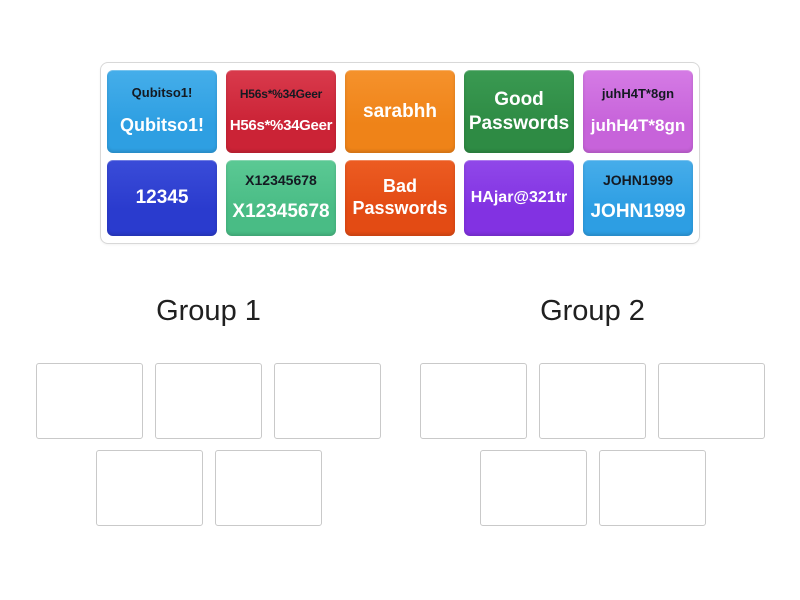 The image size is (800, 600). Describe the element at coordinates (281, 111) in the screenshot. I see `tile-h56s-geer: H56s*%34Geer H56s*%34Geer` at that location.